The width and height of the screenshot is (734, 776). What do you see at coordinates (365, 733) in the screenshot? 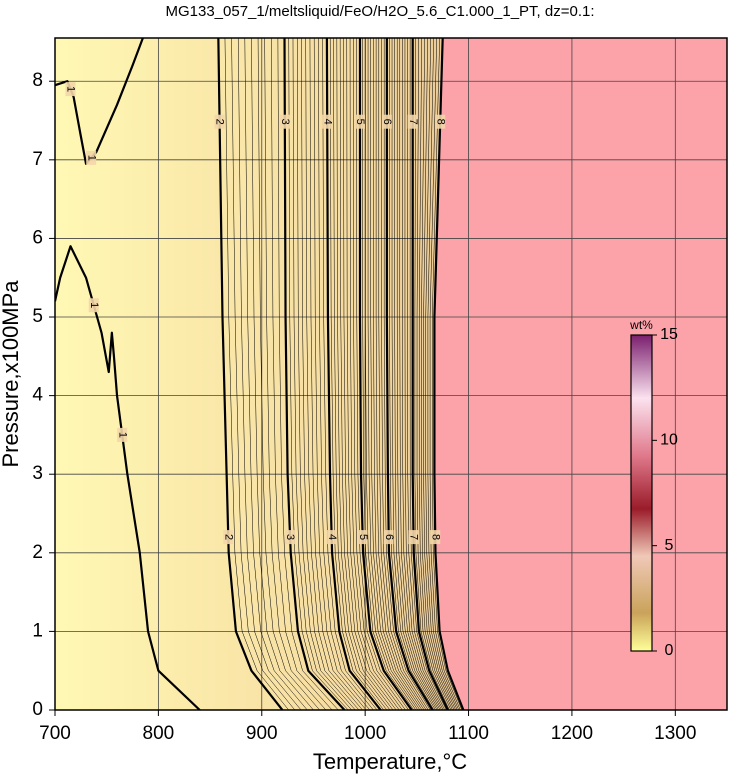
I see `x-tick-label: 1000` at bounding box center [365, 733].